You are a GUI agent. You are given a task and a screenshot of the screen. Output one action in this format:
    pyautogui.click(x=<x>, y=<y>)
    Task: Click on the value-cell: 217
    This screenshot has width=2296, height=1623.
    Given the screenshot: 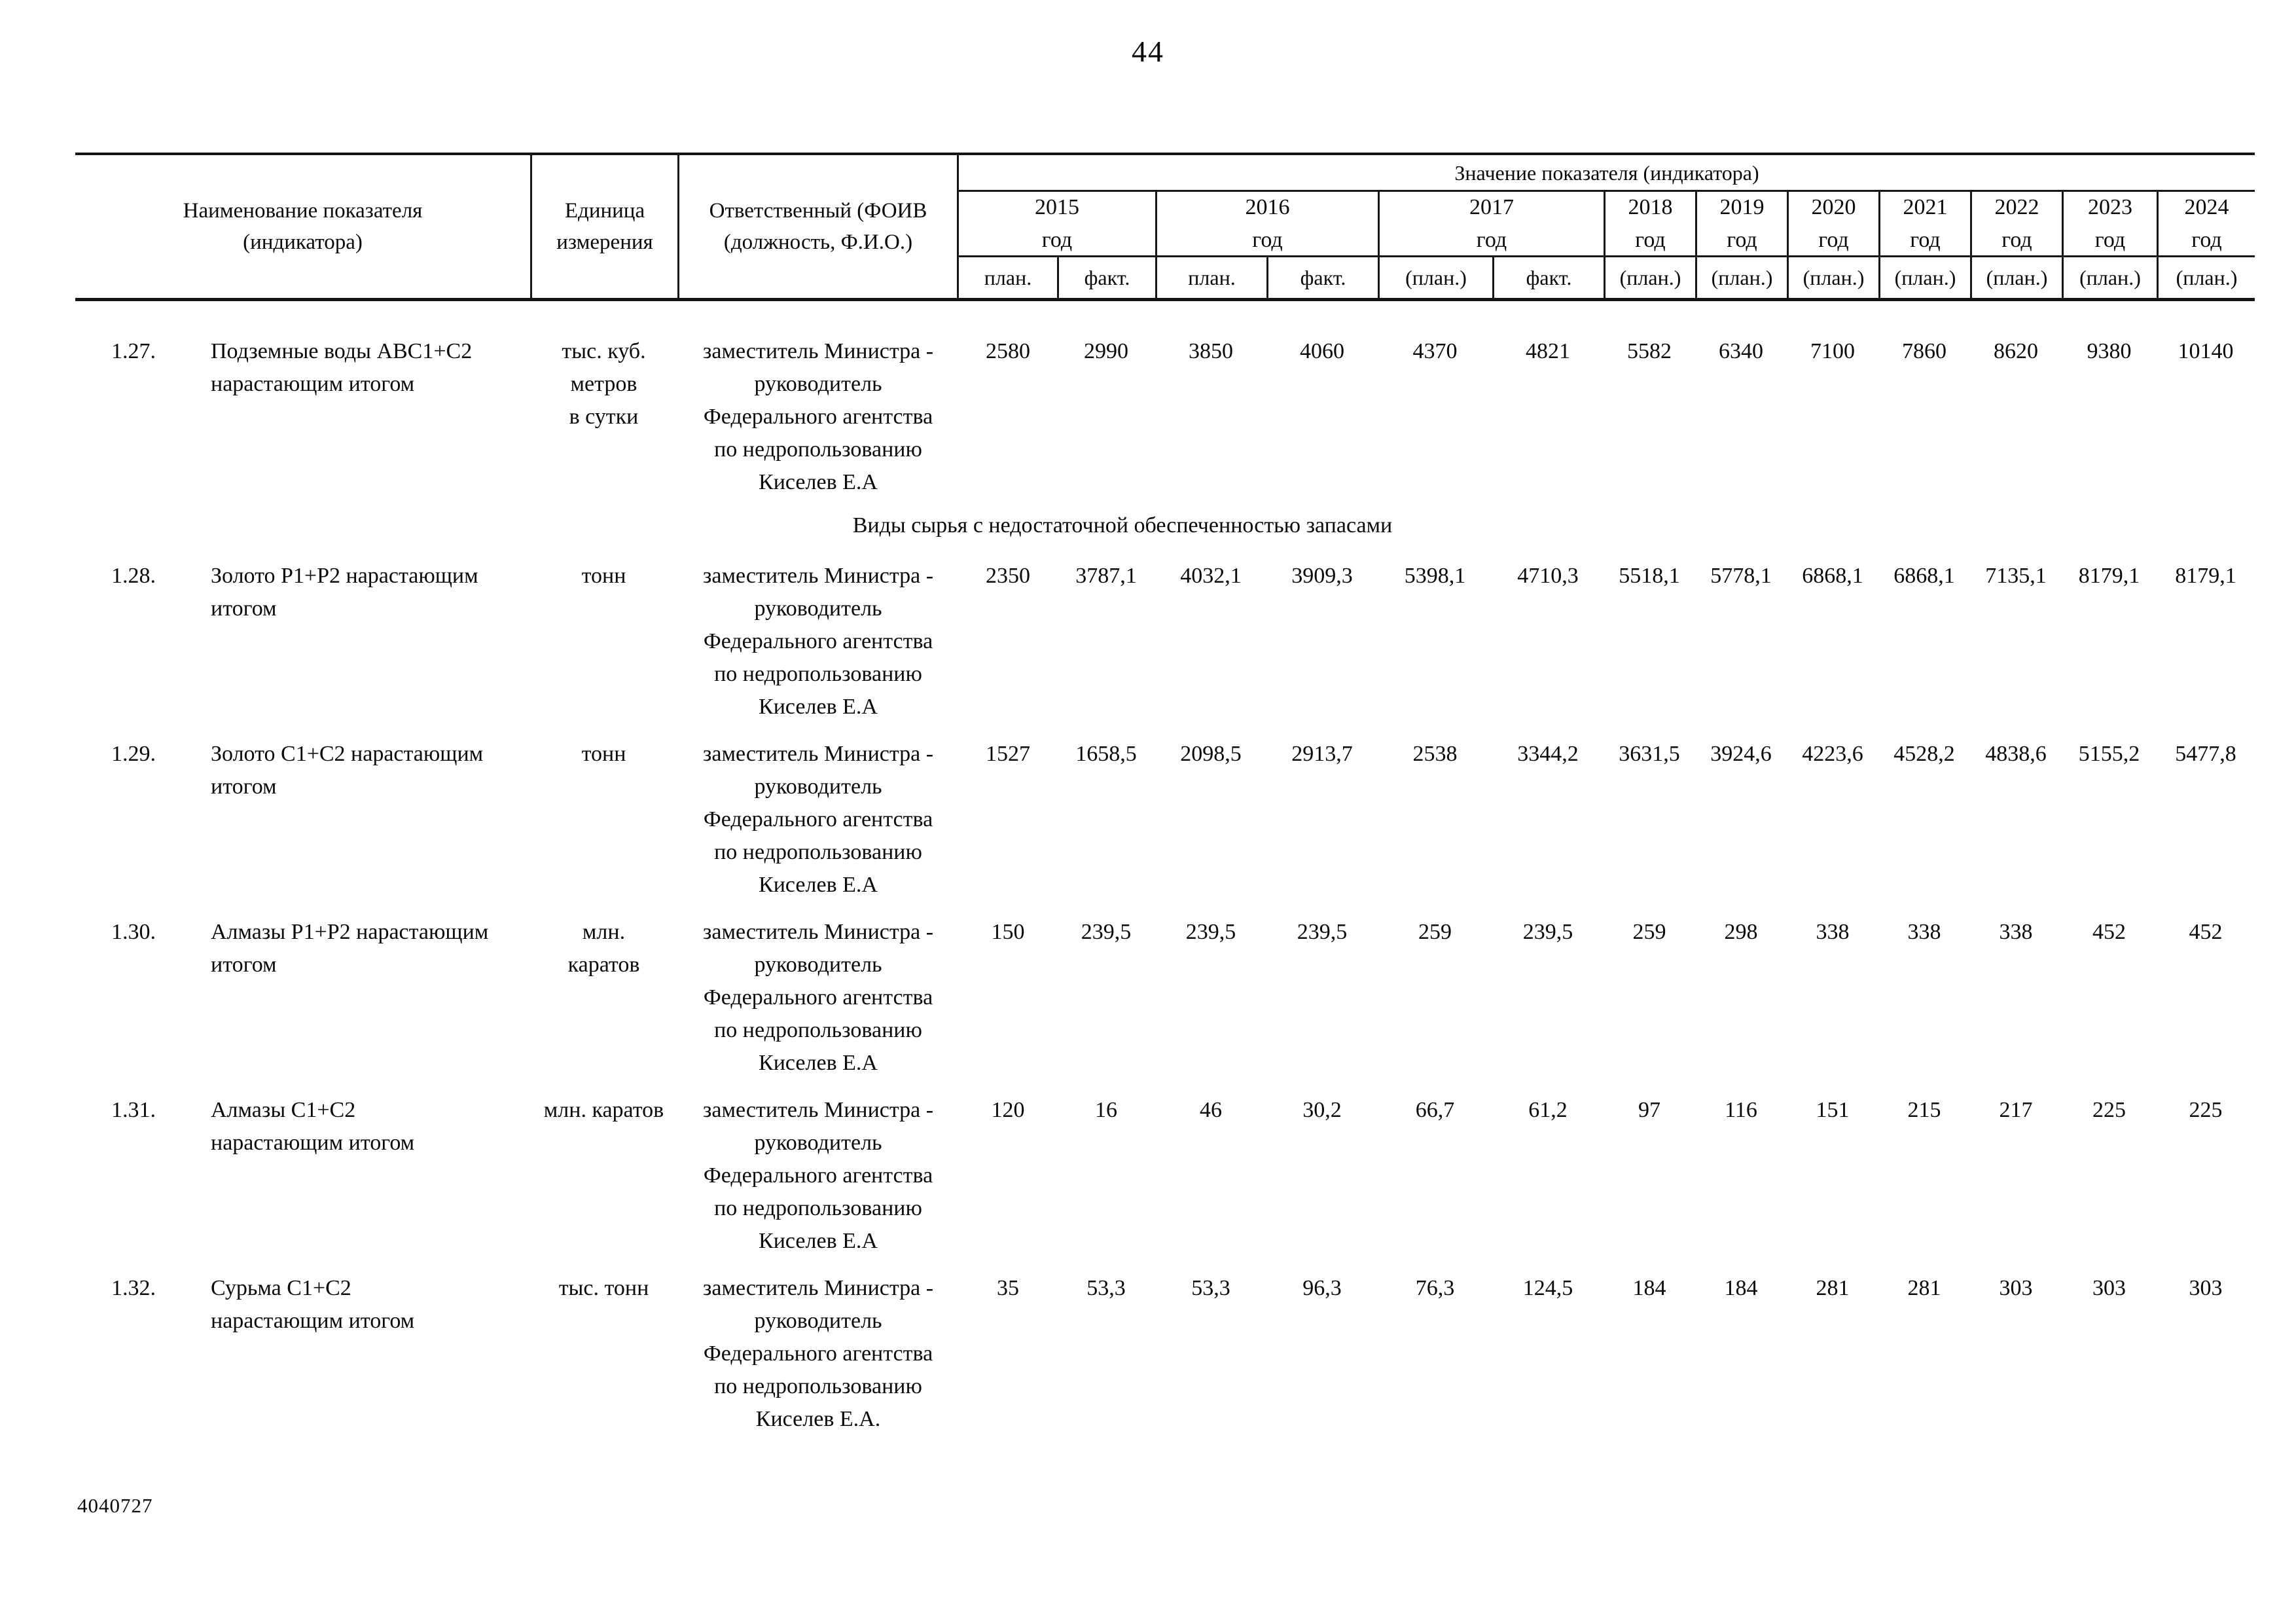 What is the action you would take?
    pyautogui.click(x=2016, y=1110)
    